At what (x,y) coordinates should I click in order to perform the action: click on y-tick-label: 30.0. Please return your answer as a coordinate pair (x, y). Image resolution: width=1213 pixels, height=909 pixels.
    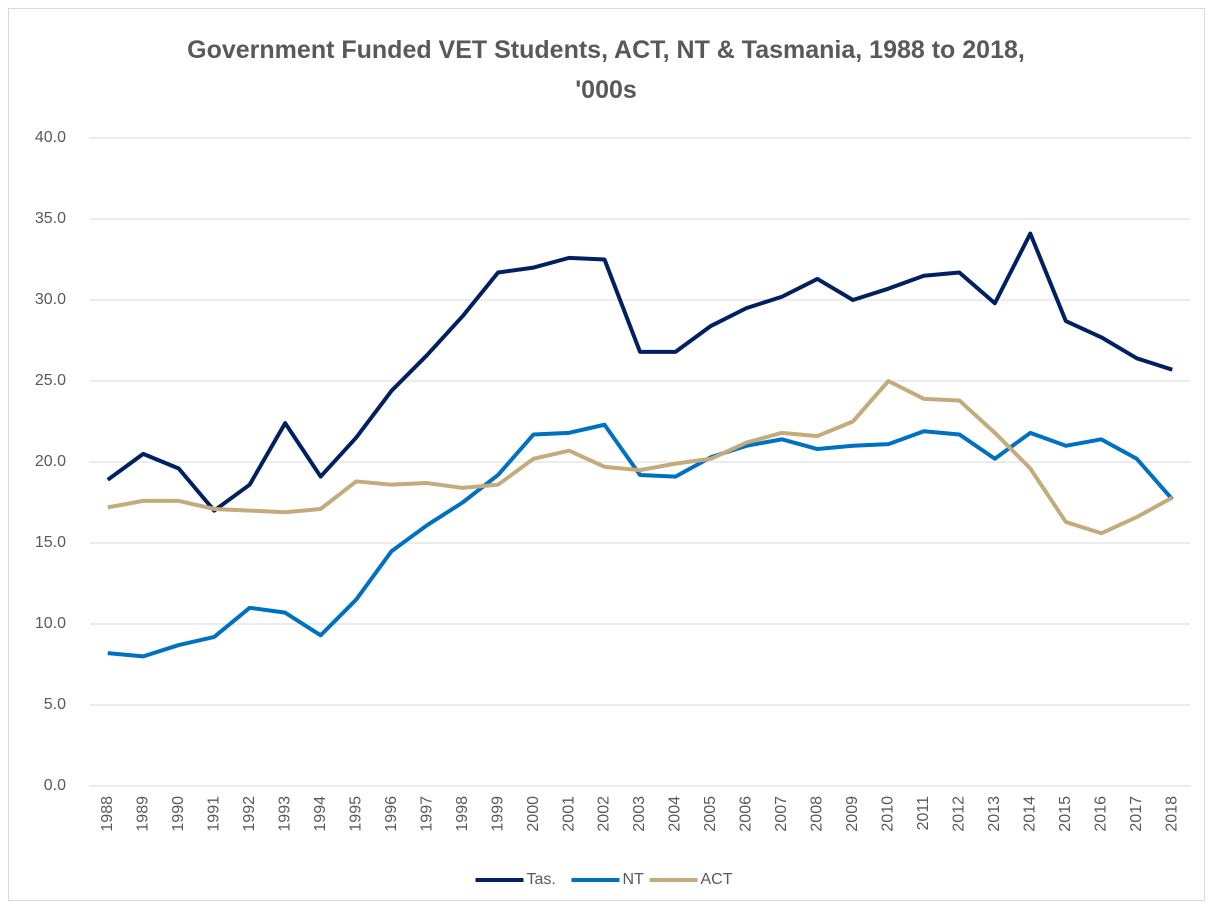
    Looking at the image, I should click on (50, 299).